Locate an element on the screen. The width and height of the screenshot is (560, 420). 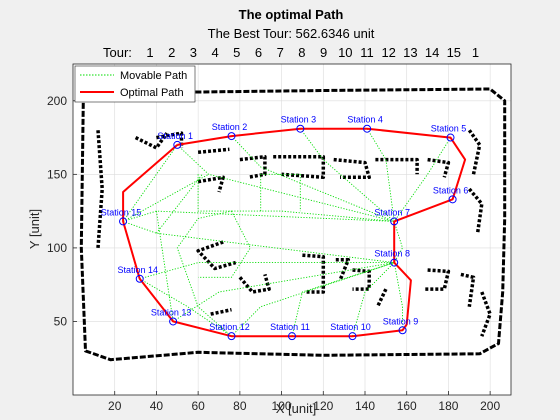
legend-movable-label: Movable Path is located at coordinates (153, 76).